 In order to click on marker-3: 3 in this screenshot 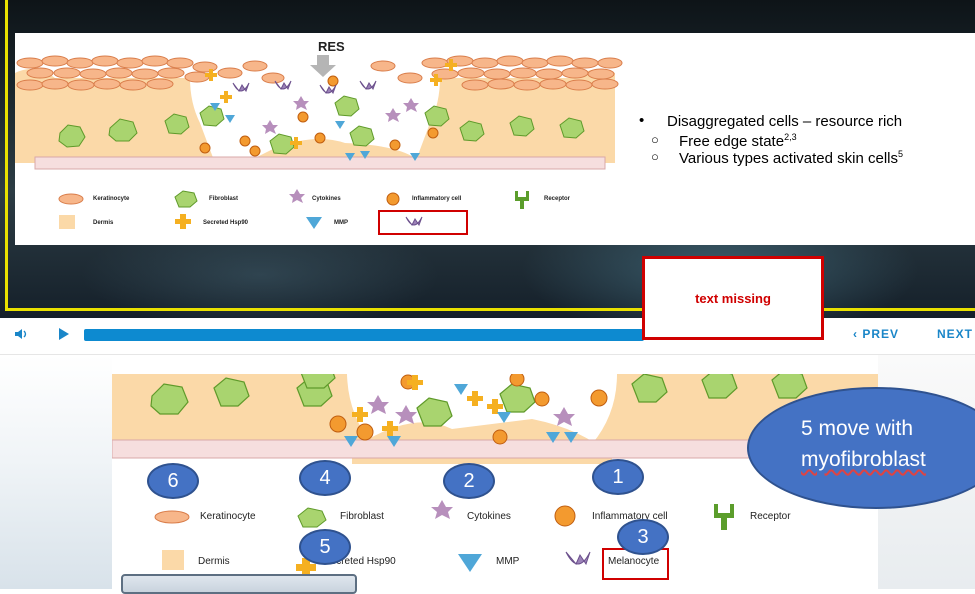, I will do `click(643, 537)`.